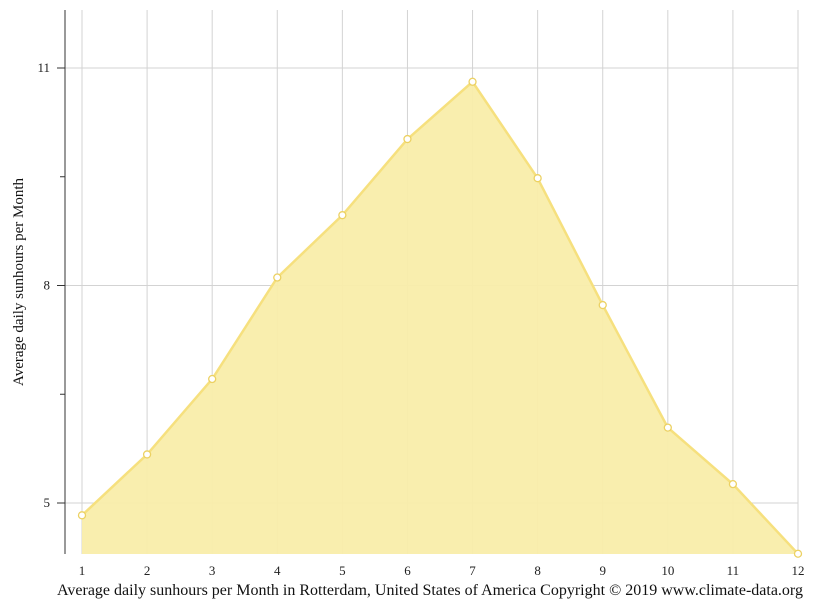 The width and height of the screenshot is (815, 611). I want to click on x-tick-label: 12, so click(798, 570).